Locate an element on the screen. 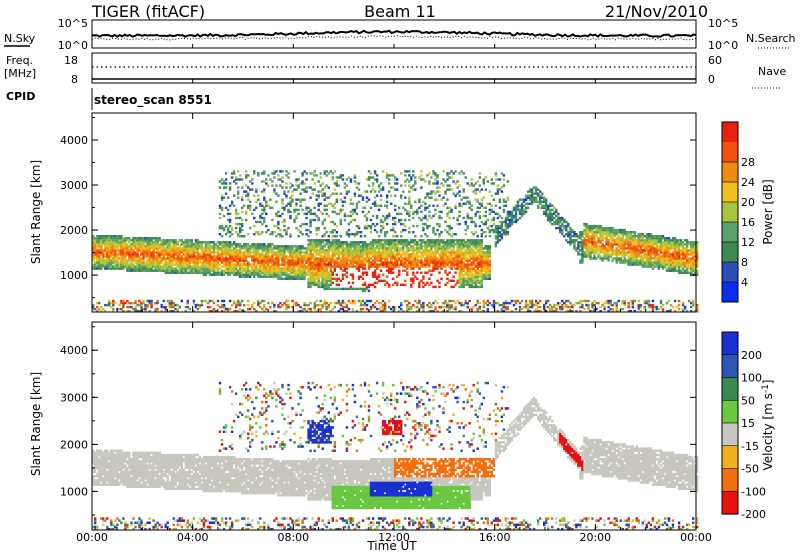  noise-tick-right-bottom: 10^0 is located at coordinates (723, 45).